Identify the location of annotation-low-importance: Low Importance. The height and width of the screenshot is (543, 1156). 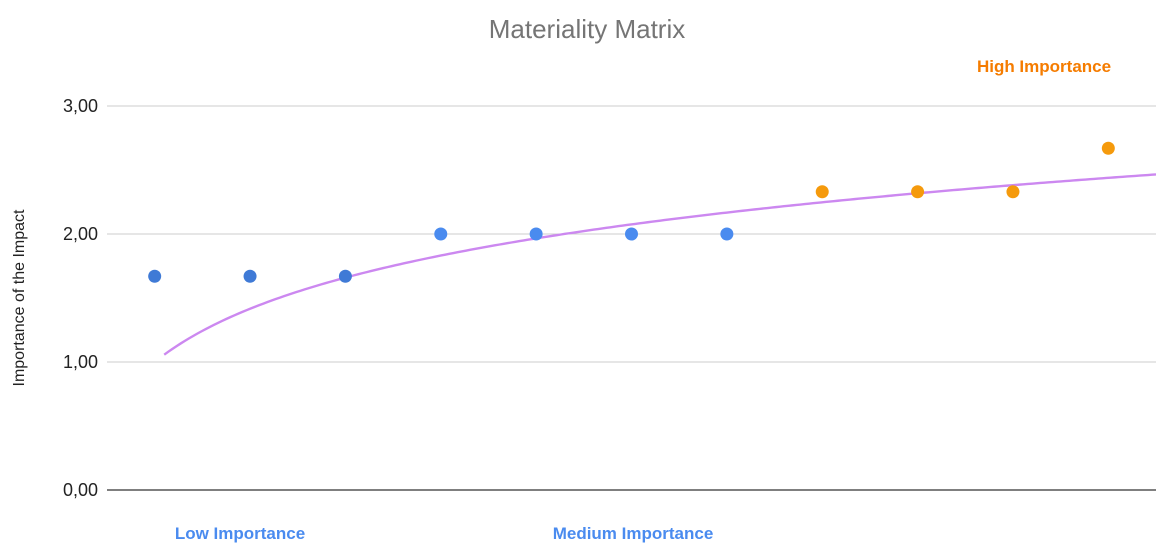
(240, 533).